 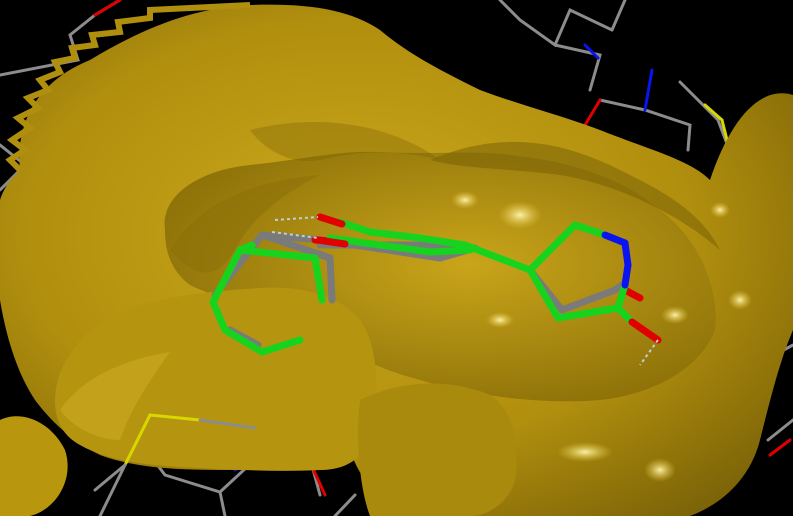 What do you see at coordinates (175, 464) in the screenshot?
I see `residue-lines-front` at bounding box center [175, 464].